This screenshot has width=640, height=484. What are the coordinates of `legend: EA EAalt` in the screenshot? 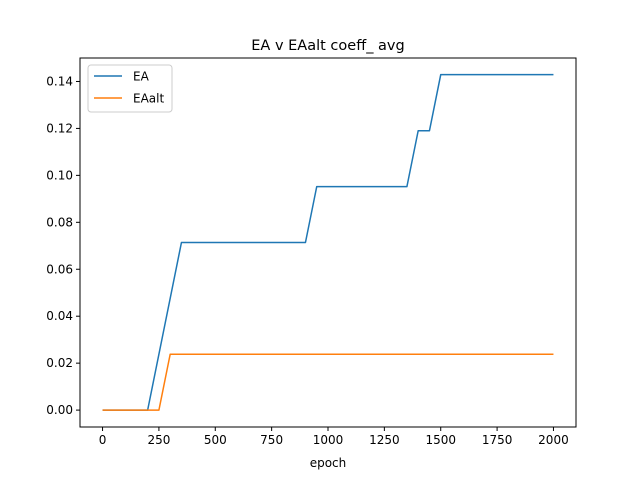 It's located at (130, 88).